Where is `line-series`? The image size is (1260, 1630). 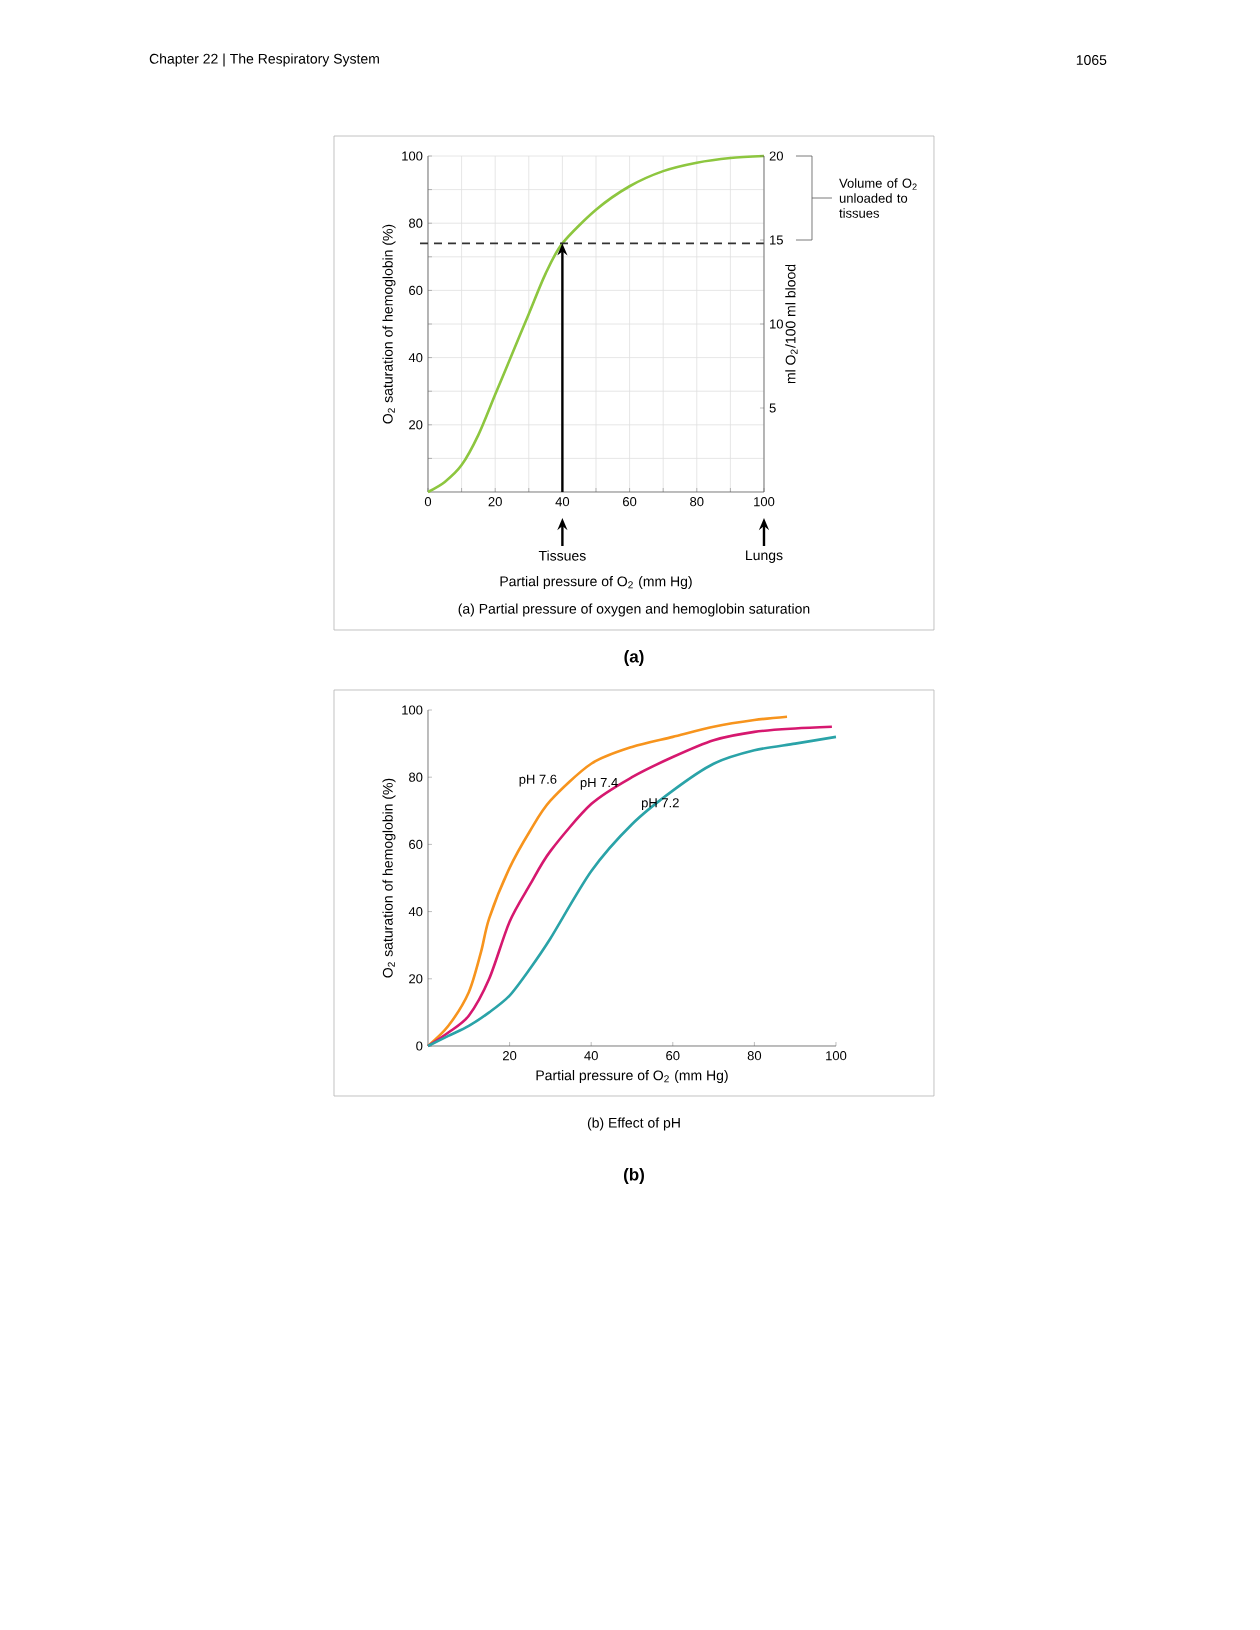
line-series is located at coordinates (596, 324).